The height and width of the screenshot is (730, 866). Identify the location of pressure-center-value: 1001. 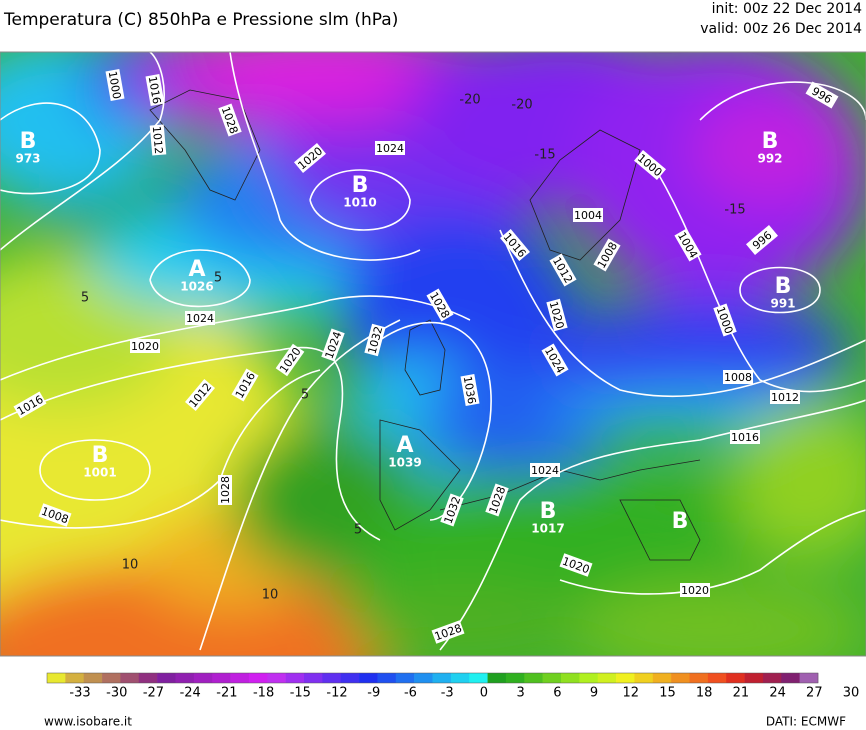
(99, 473).